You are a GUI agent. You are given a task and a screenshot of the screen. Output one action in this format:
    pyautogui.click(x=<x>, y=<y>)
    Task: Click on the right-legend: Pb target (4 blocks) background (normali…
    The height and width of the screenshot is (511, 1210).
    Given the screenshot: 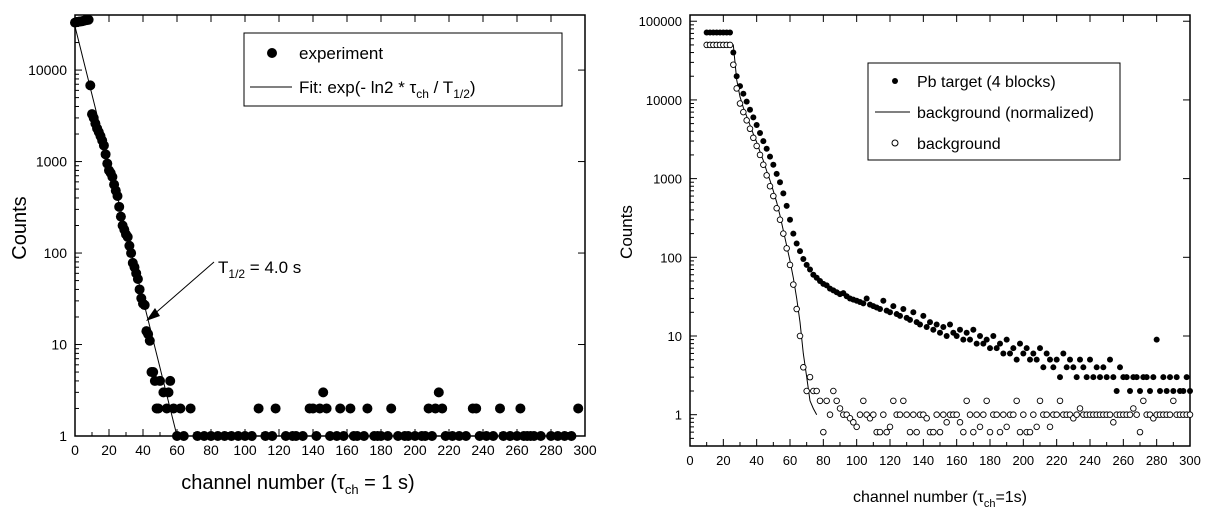 What is the action you would take?
    pyautogui.click(x=994, y=111)
    